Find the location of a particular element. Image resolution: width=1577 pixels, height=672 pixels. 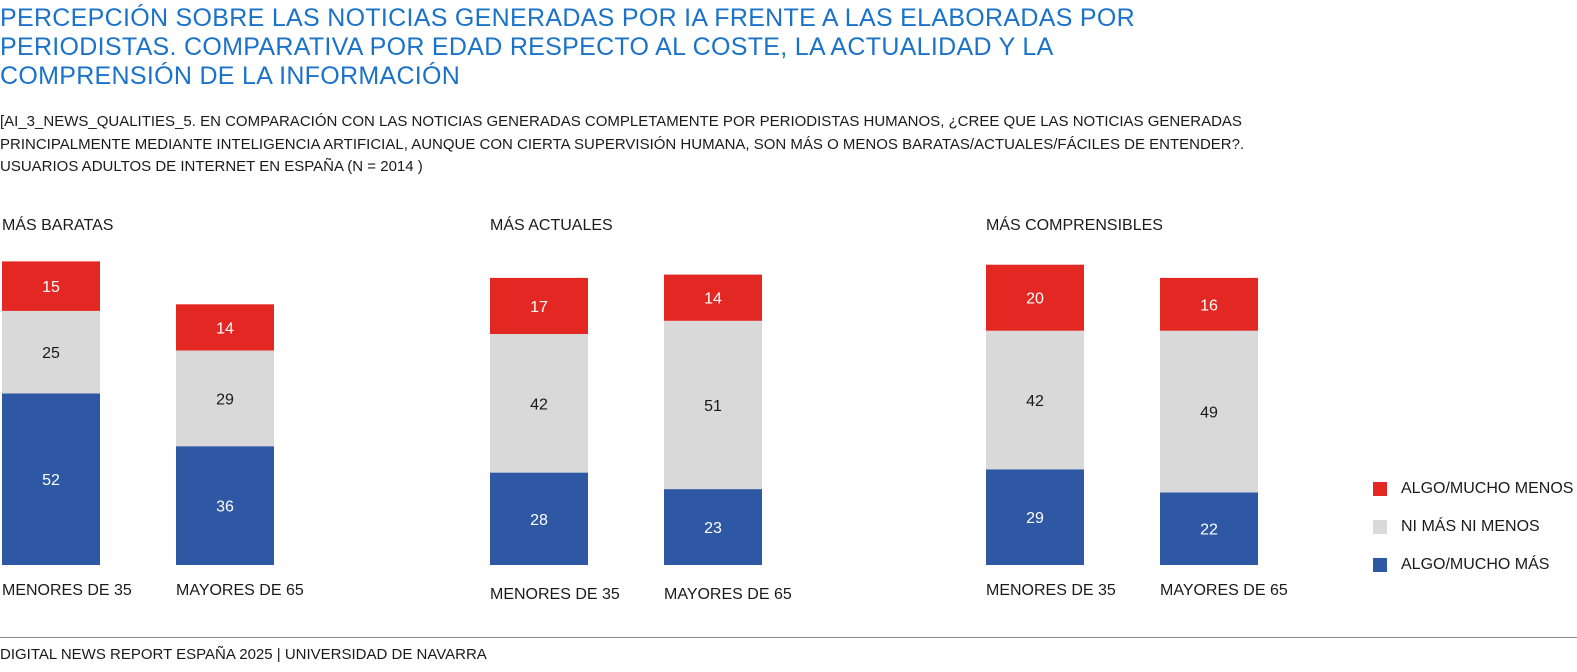

legend-label: NI MÁS NI MENOS is located at coordinates (1470, 526).